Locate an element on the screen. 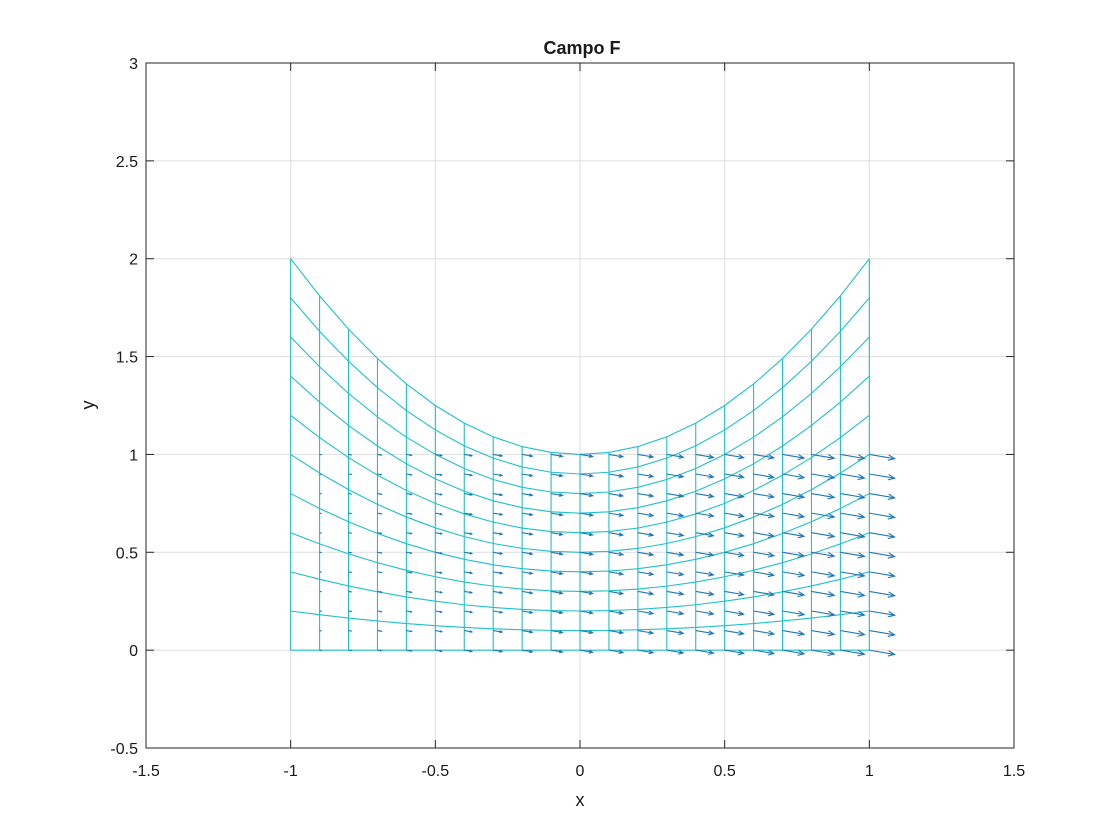  y-tick-label: 3 is located at coordinates (133, 64).